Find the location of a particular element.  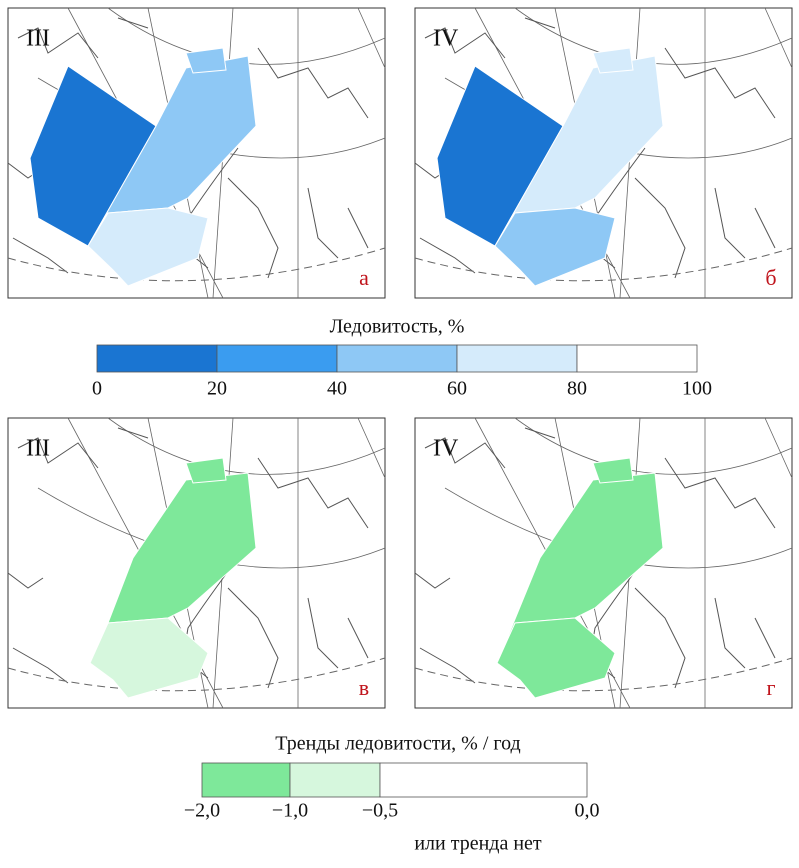

legend-tick-label: 0,0 is located at coordinates (587, 811).